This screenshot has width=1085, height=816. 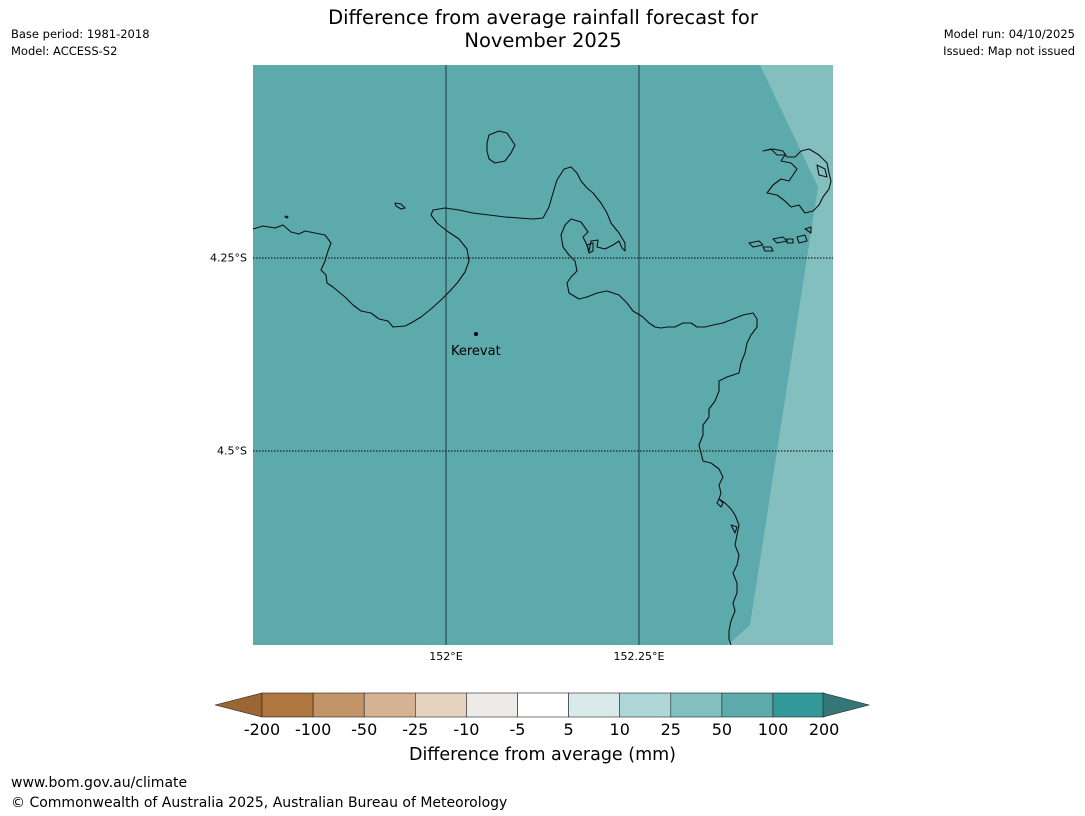 What do you see at coordinates (542, 755) in the screenshot?
I see `colorbar-label: Difference from average (mm)` at bounding box center [542, 755].